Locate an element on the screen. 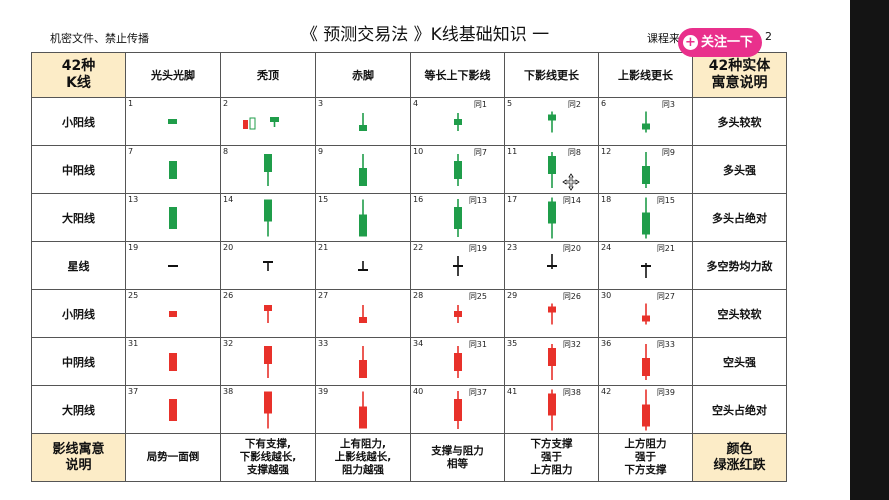  footer-cell: 支撑与阻力 相等 is located at coordinates (457, 457).